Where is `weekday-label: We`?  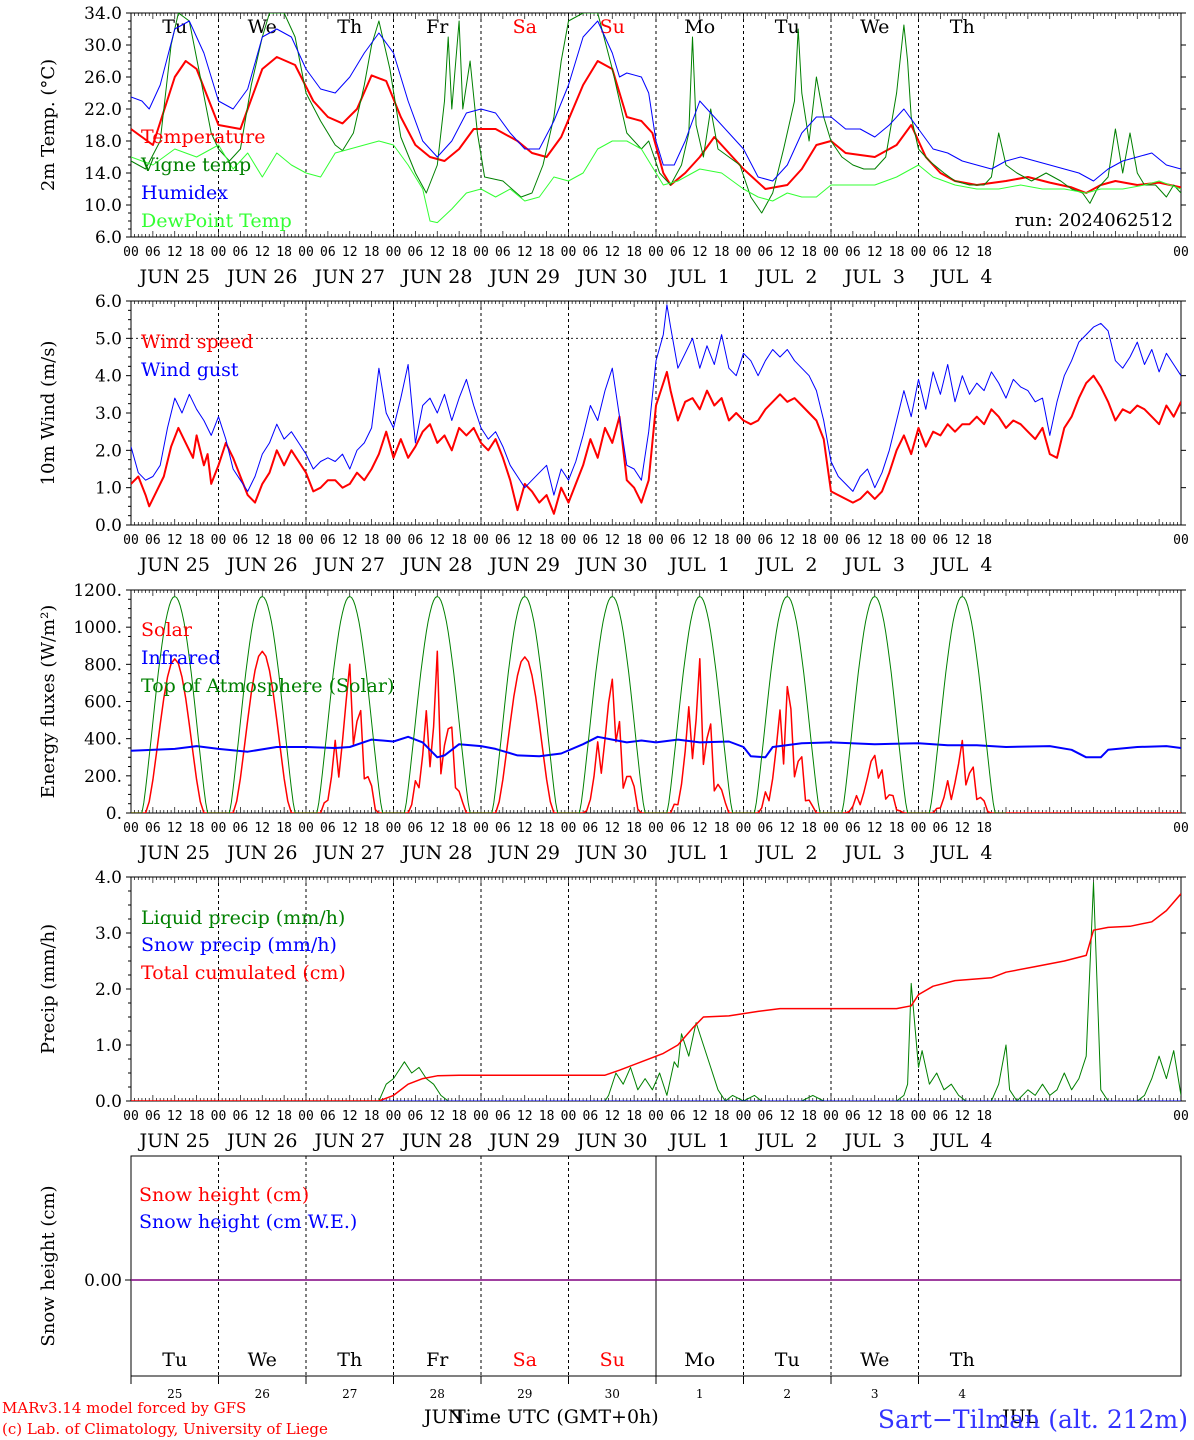
weekday-label: We is located at coordinates (874, 27).